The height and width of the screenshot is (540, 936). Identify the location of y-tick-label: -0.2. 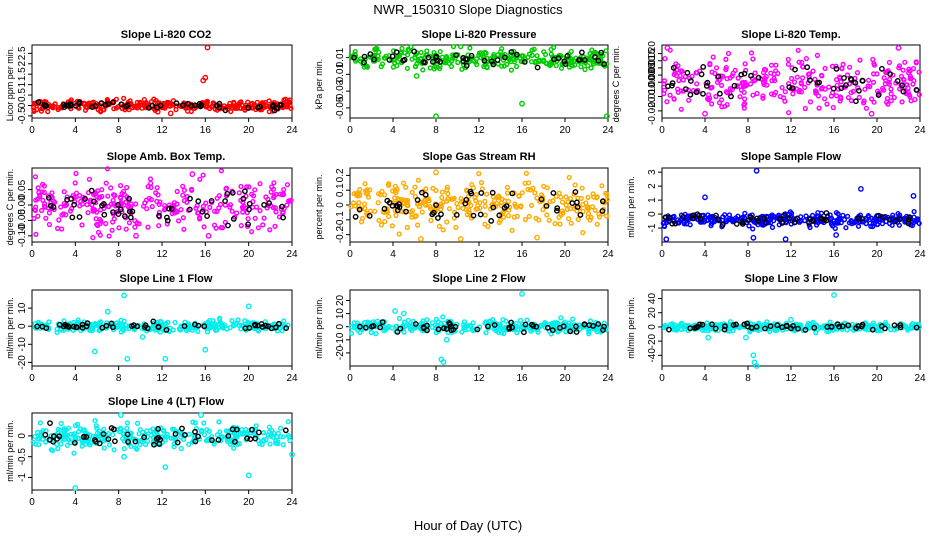
(340, 235).